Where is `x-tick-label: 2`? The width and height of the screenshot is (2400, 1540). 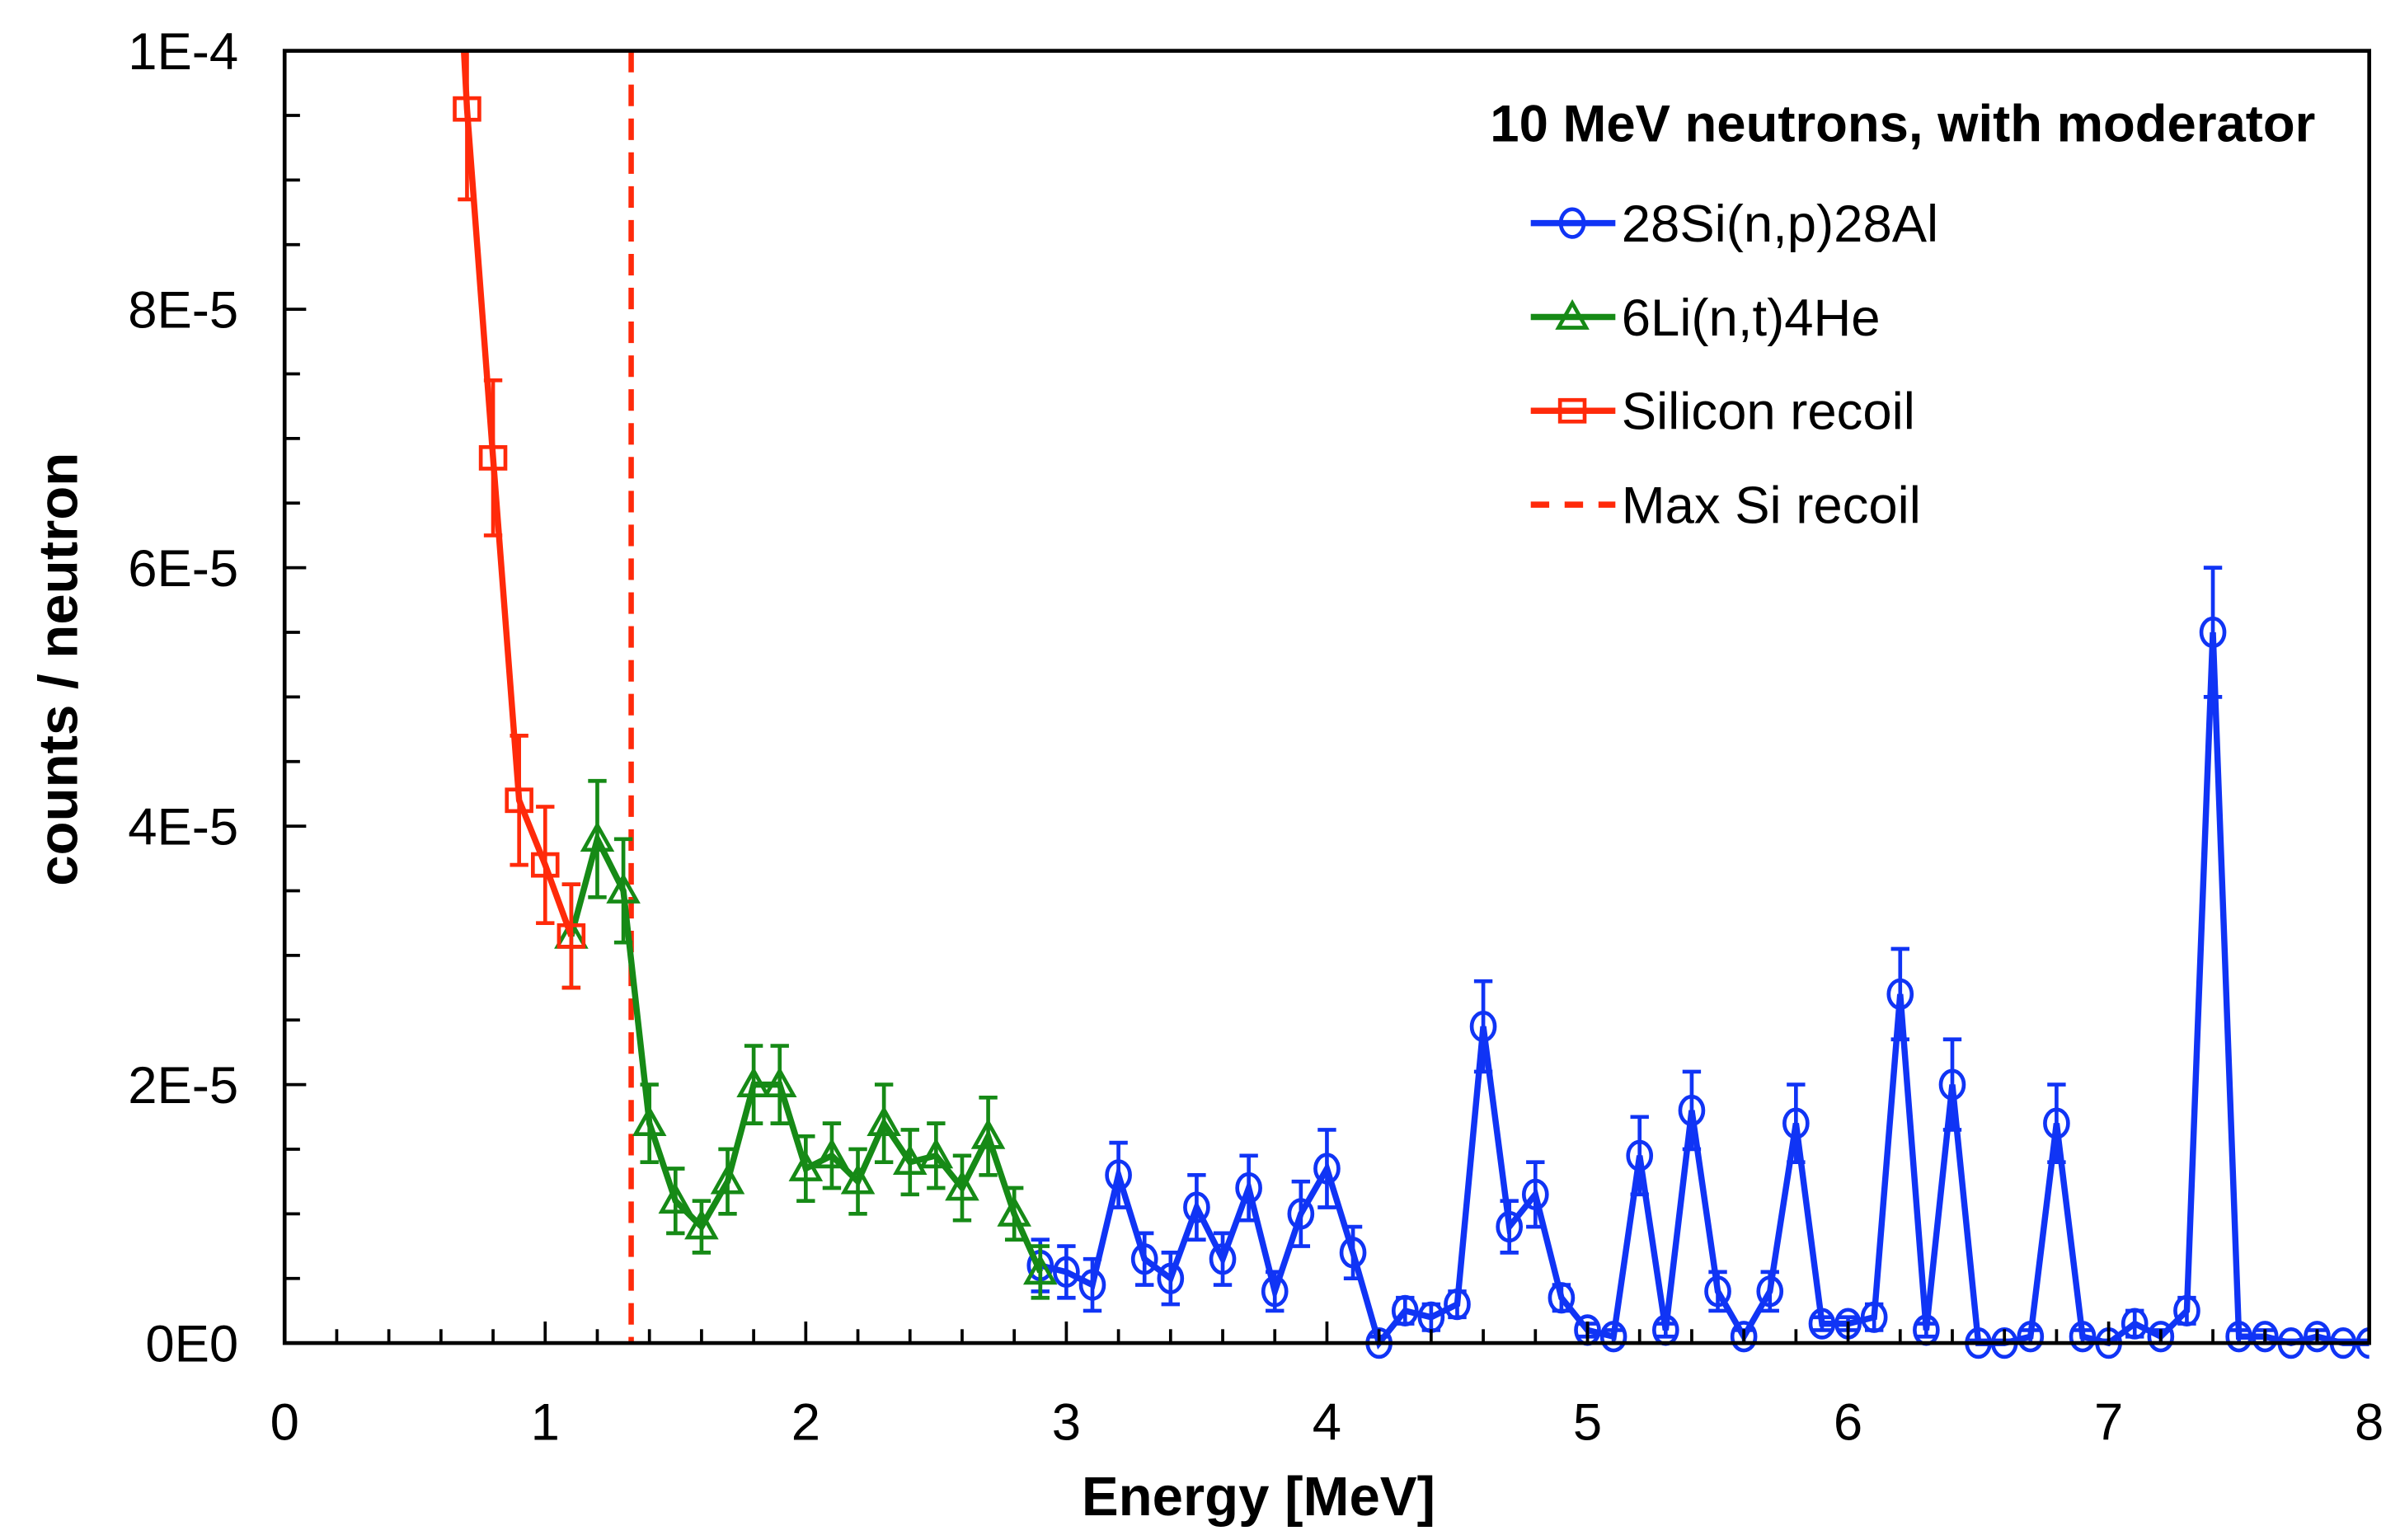
x-tick-label: 2 is located at coordinates (805, 1423).